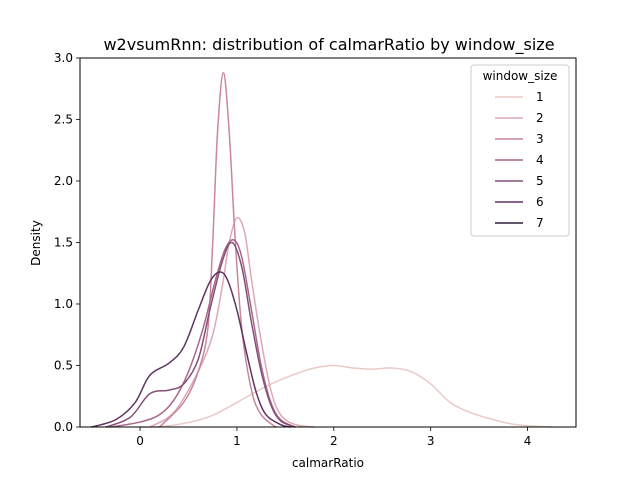 Image resolution: width=640 pixels, height=485 pixels. Describe the element at coordinates (36, 243) in the screenshot. I see `y-axis-label: Density` at that location.